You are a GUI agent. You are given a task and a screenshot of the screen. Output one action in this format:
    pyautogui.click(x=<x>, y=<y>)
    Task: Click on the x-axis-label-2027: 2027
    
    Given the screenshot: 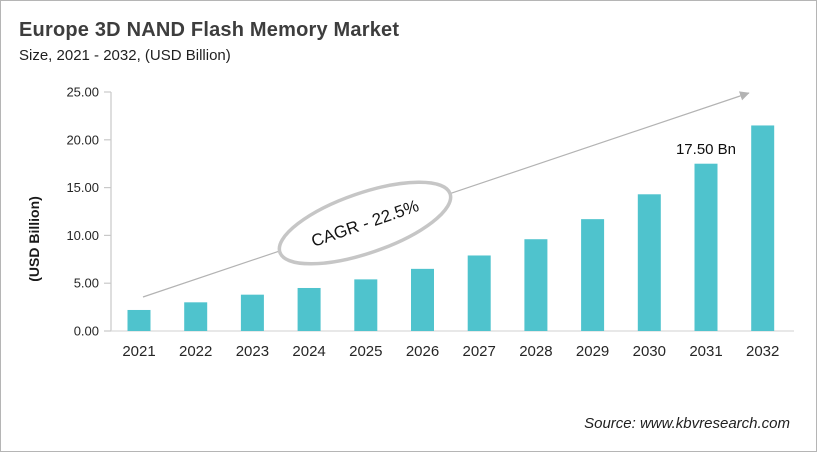 What is the action you would take?
    pyautogui.click(x=479, y=351)
    